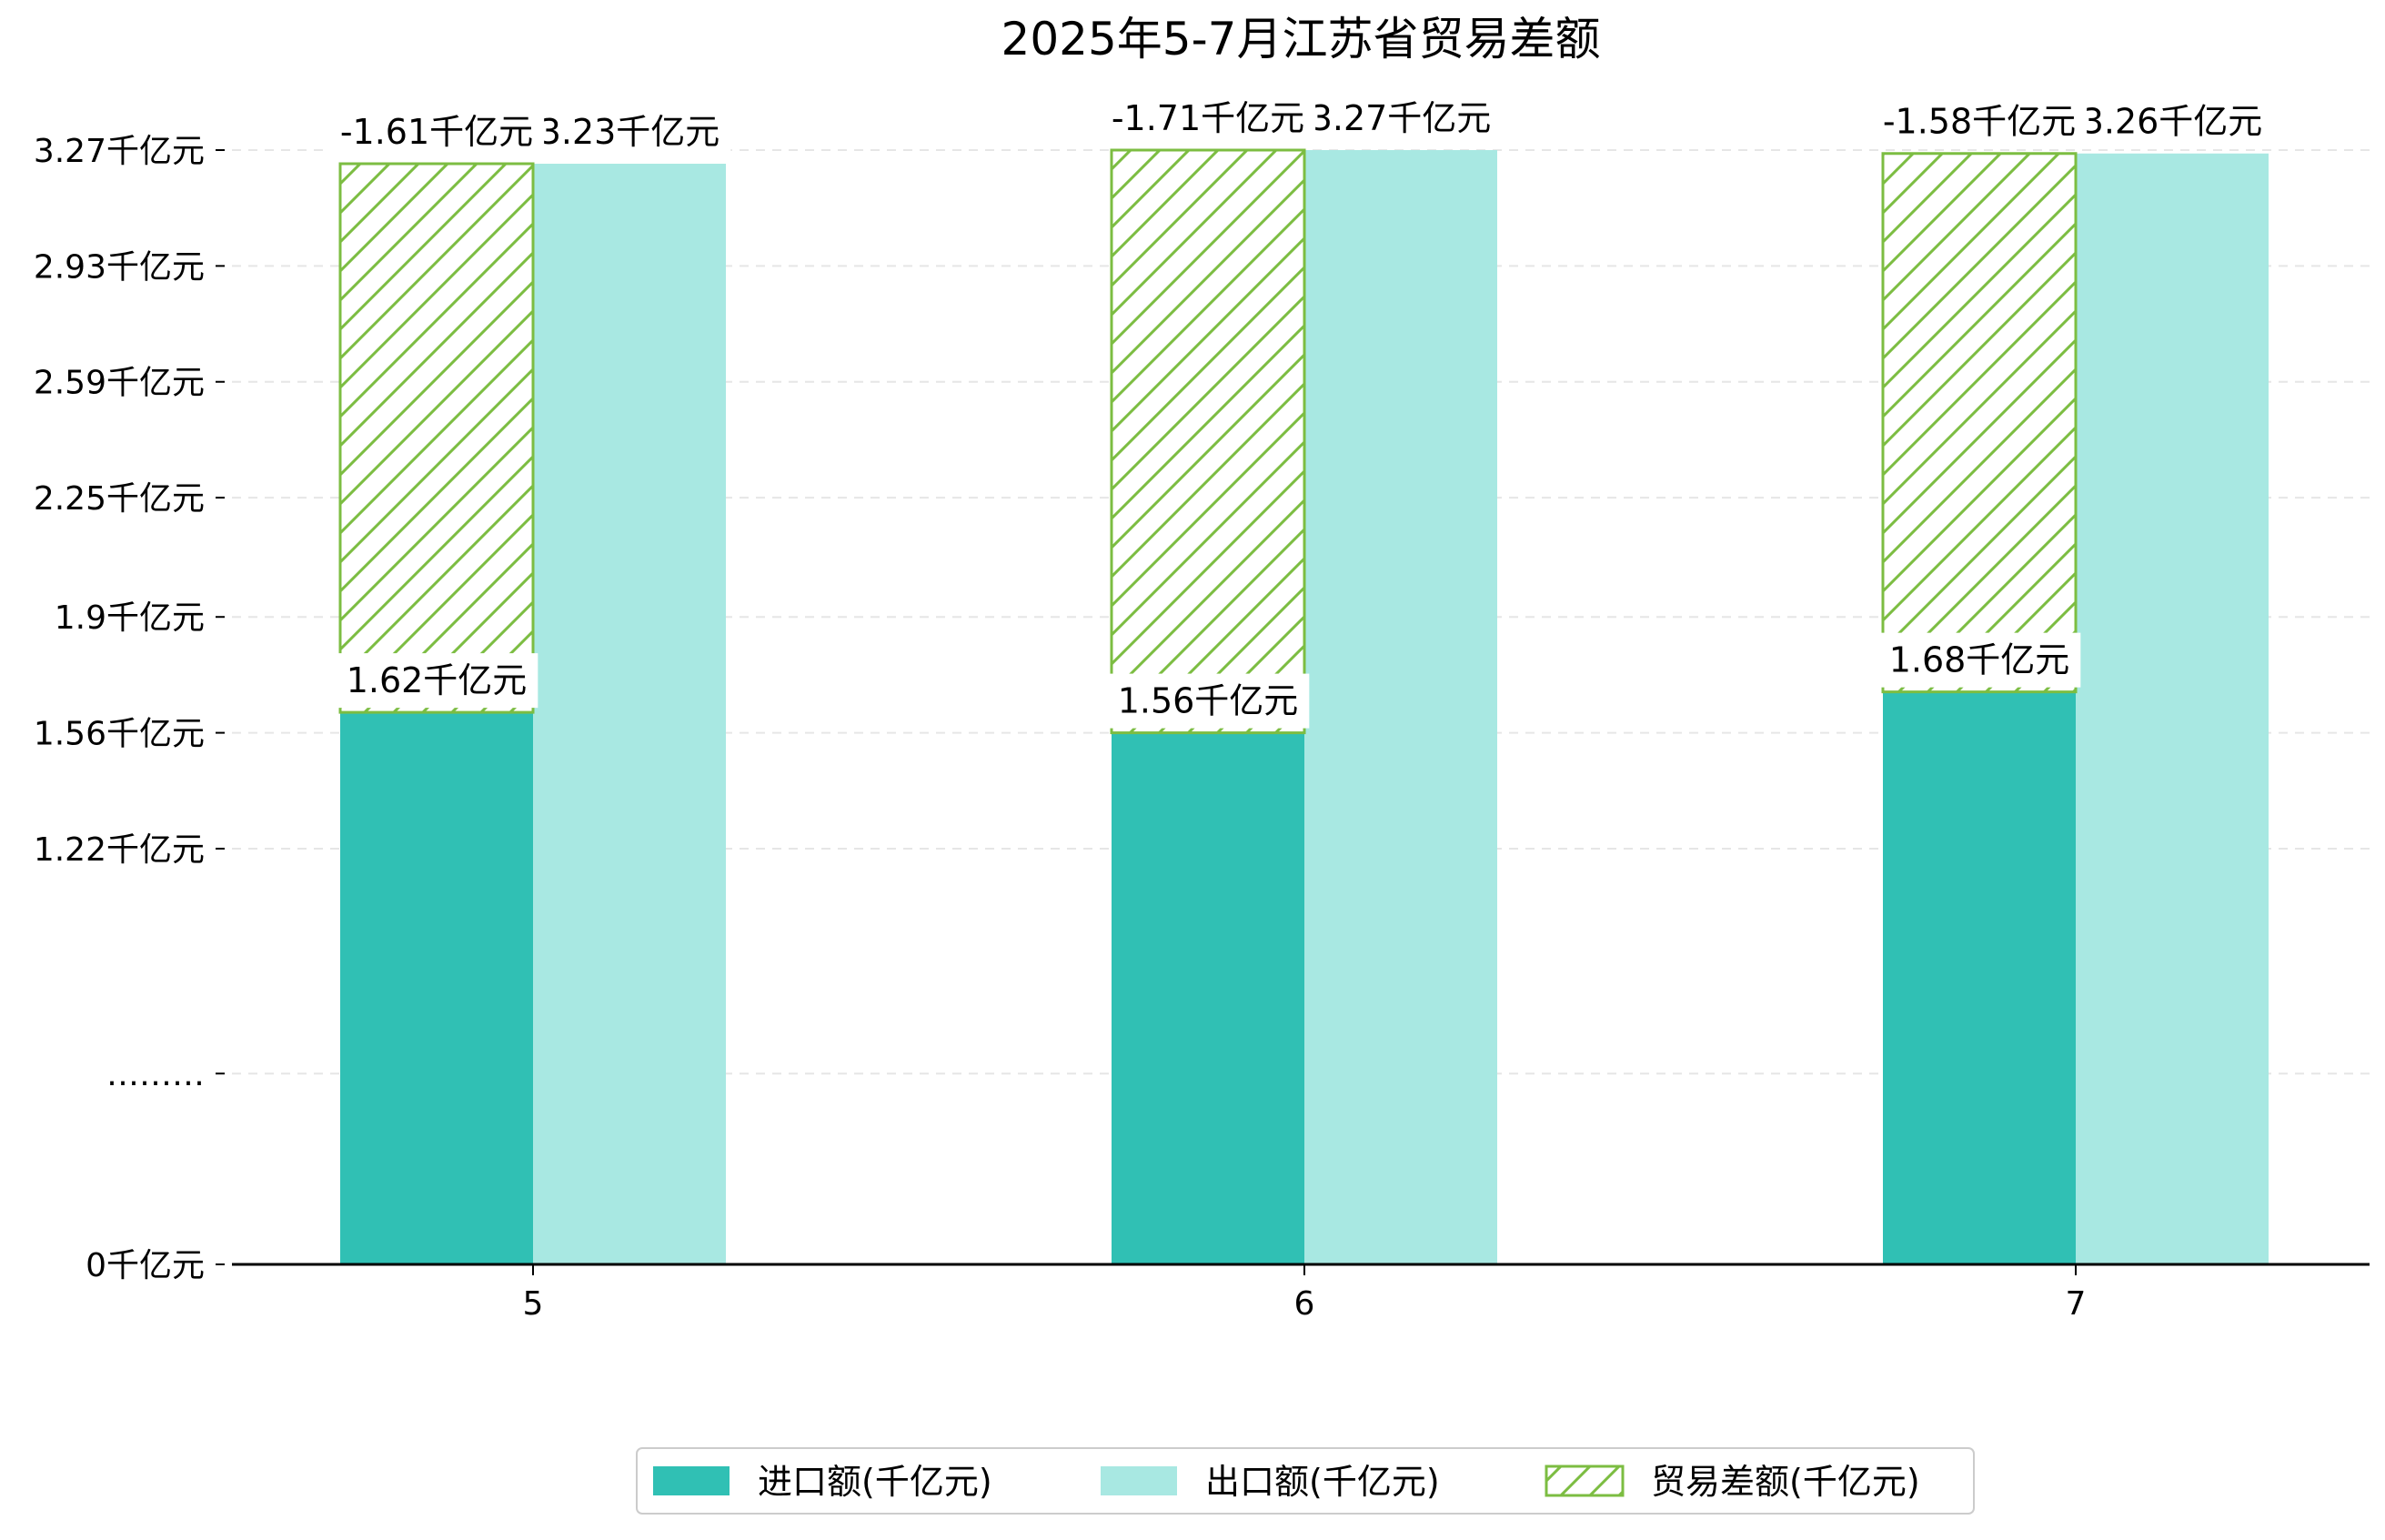 This screenshot has width=2385, height=1540. What do you see at coordinates (120, 499) in the screenshot?
I see `y-tick-label: 2.25千亿元` at bounding box center [120, 499].